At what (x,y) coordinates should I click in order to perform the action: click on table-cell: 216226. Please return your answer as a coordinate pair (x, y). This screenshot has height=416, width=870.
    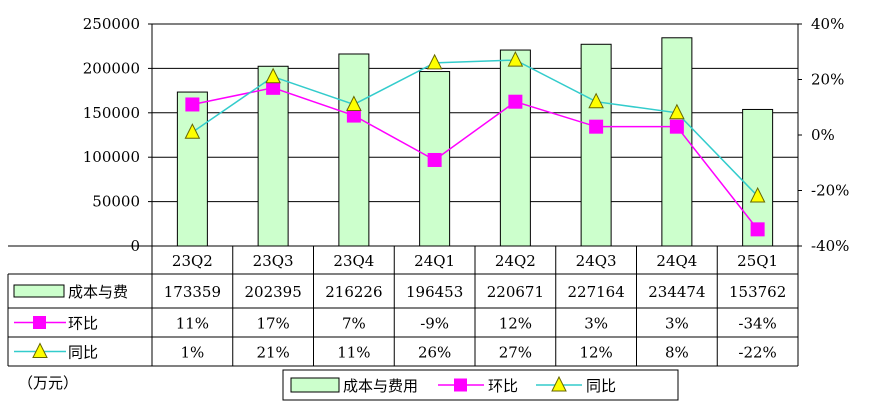
    Looking at the image, I should click on (353, 292).